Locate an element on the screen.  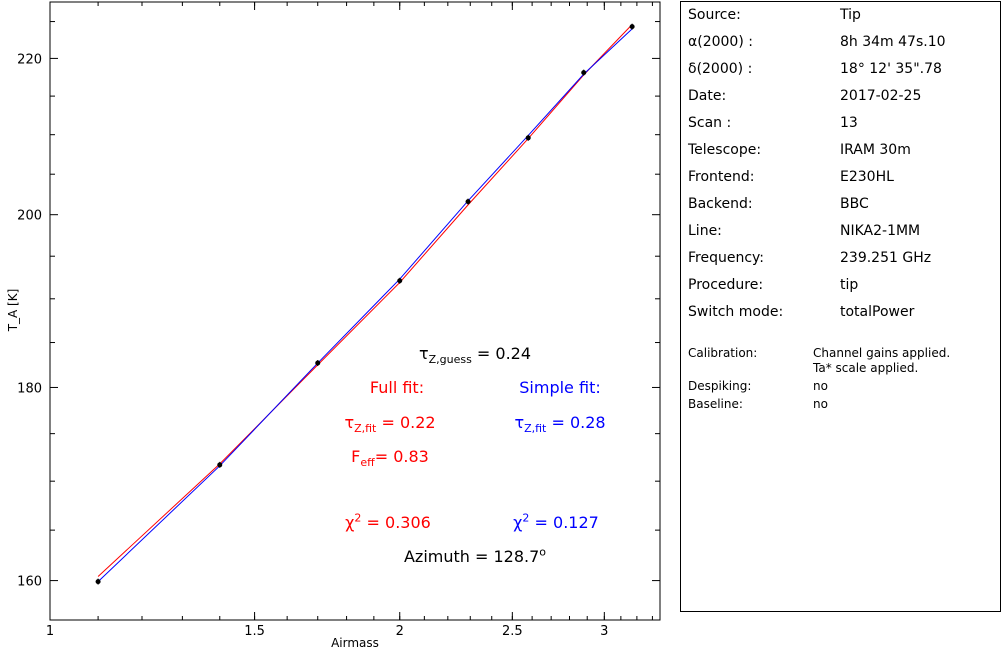
info-value: 239.251 GHz is located at coordinates (886, 258).